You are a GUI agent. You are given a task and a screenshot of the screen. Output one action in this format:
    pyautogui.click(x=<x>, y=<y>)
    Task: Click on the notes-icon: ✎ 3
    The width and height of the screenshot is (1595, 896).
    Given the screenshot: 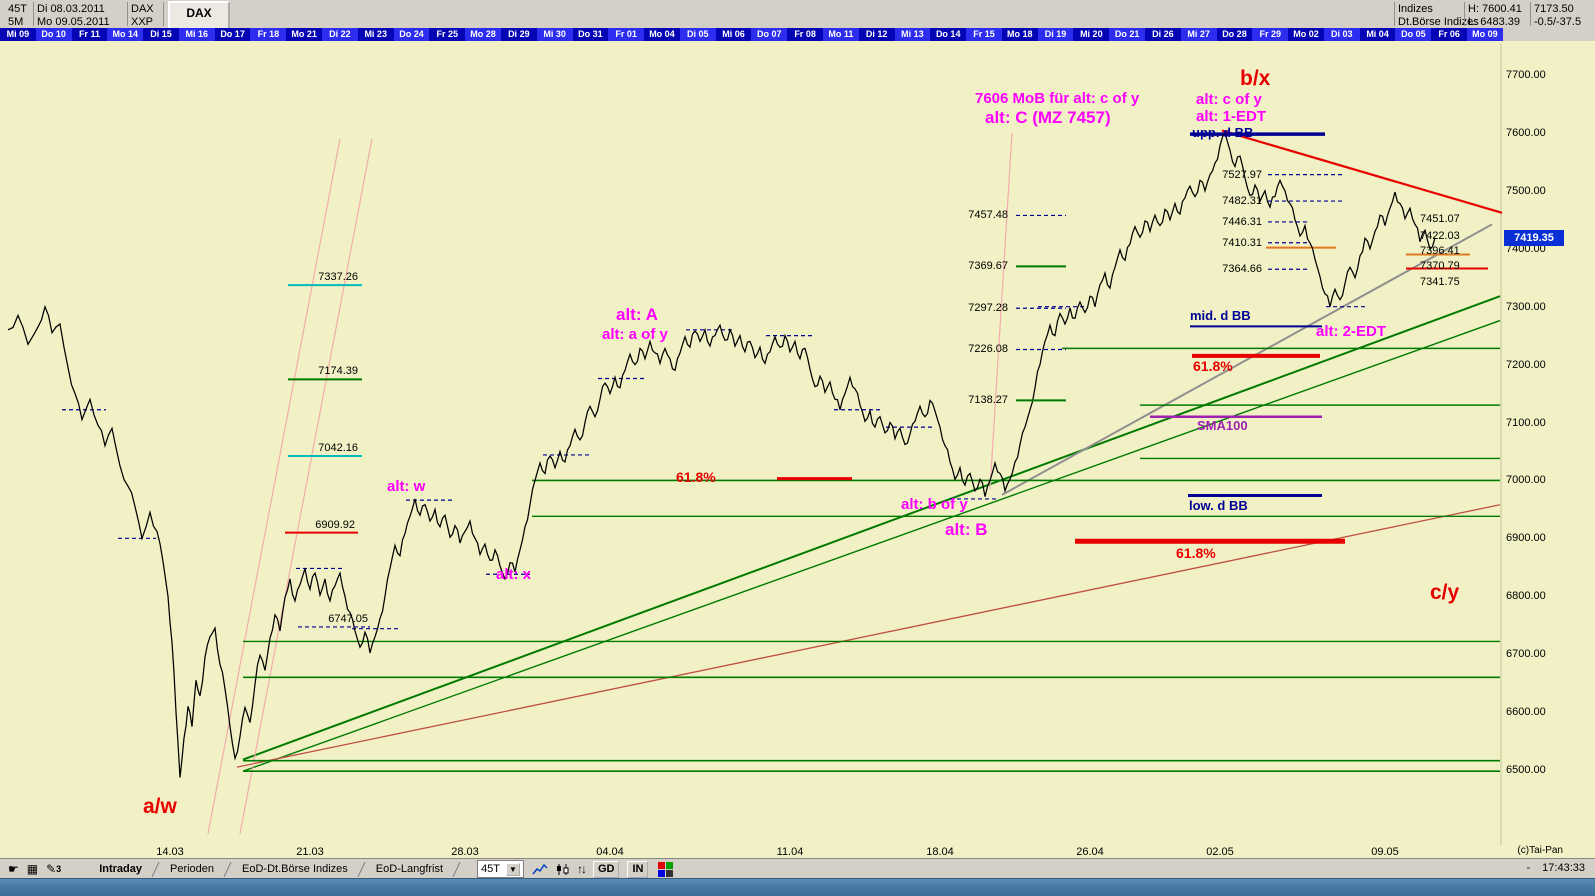 What is the action you would take?
    pyautogui.click(x=53, y=869)
    